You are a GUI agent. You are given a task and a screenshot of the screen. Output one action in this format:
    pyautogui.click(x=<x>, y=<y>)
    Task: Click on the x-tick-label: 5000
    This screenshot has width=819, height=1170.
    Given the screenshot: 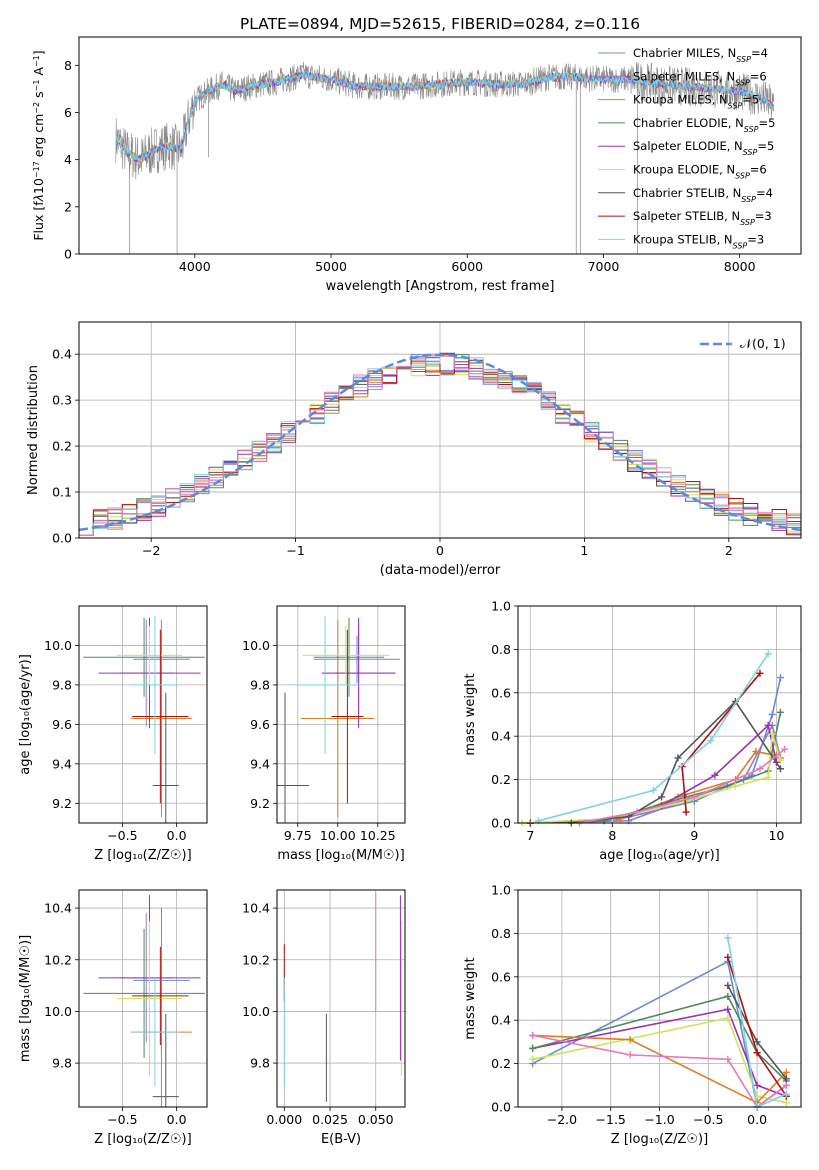 What is the action you would take?
    pyautogui.click(x=331, y=266)
    